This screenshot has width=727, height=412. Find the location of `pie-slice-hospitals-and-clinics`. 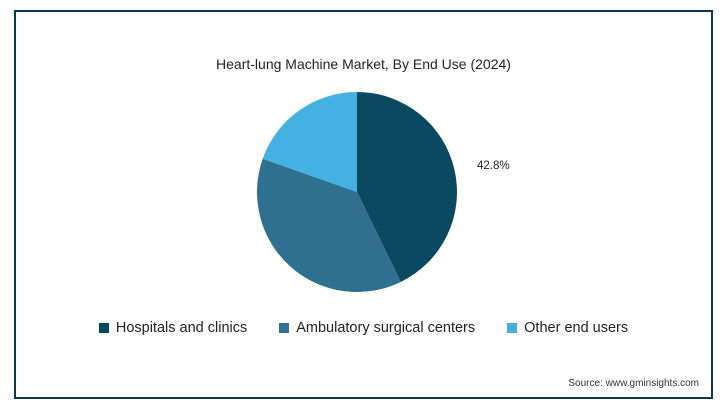

pie-slice-hospitals-and-clinics is located at coordinates (407, 187).